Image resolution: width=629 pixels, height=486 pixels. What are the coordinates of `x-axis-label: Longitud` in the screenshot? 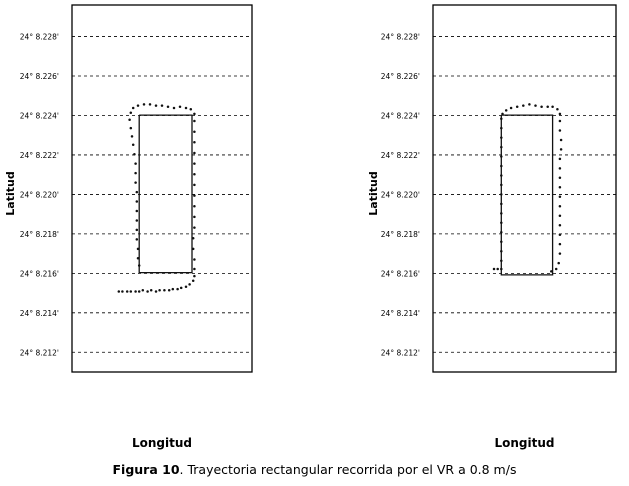 It's located at (162, 443).